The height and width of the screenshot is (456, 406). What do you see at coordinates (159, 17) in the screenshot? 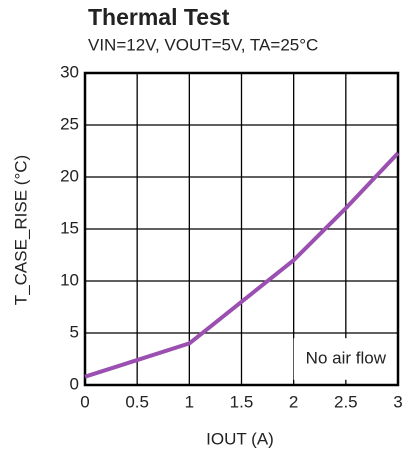
I see `chart-title: Thermal Test` at bounding box center [159, 17].